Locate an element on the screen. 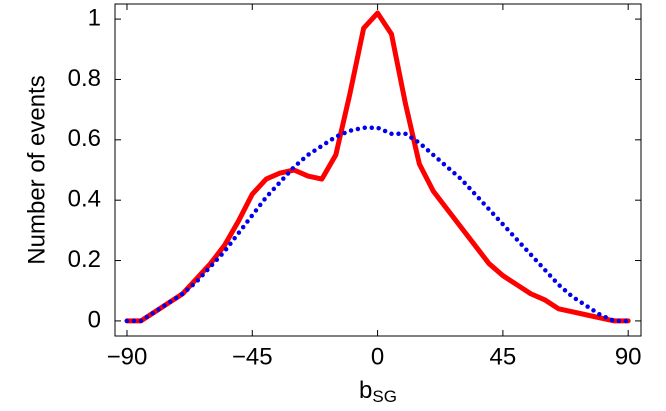 This screenshot has height=411, width=666. x-tick-label: −90 is located at coordinates (127, 356).